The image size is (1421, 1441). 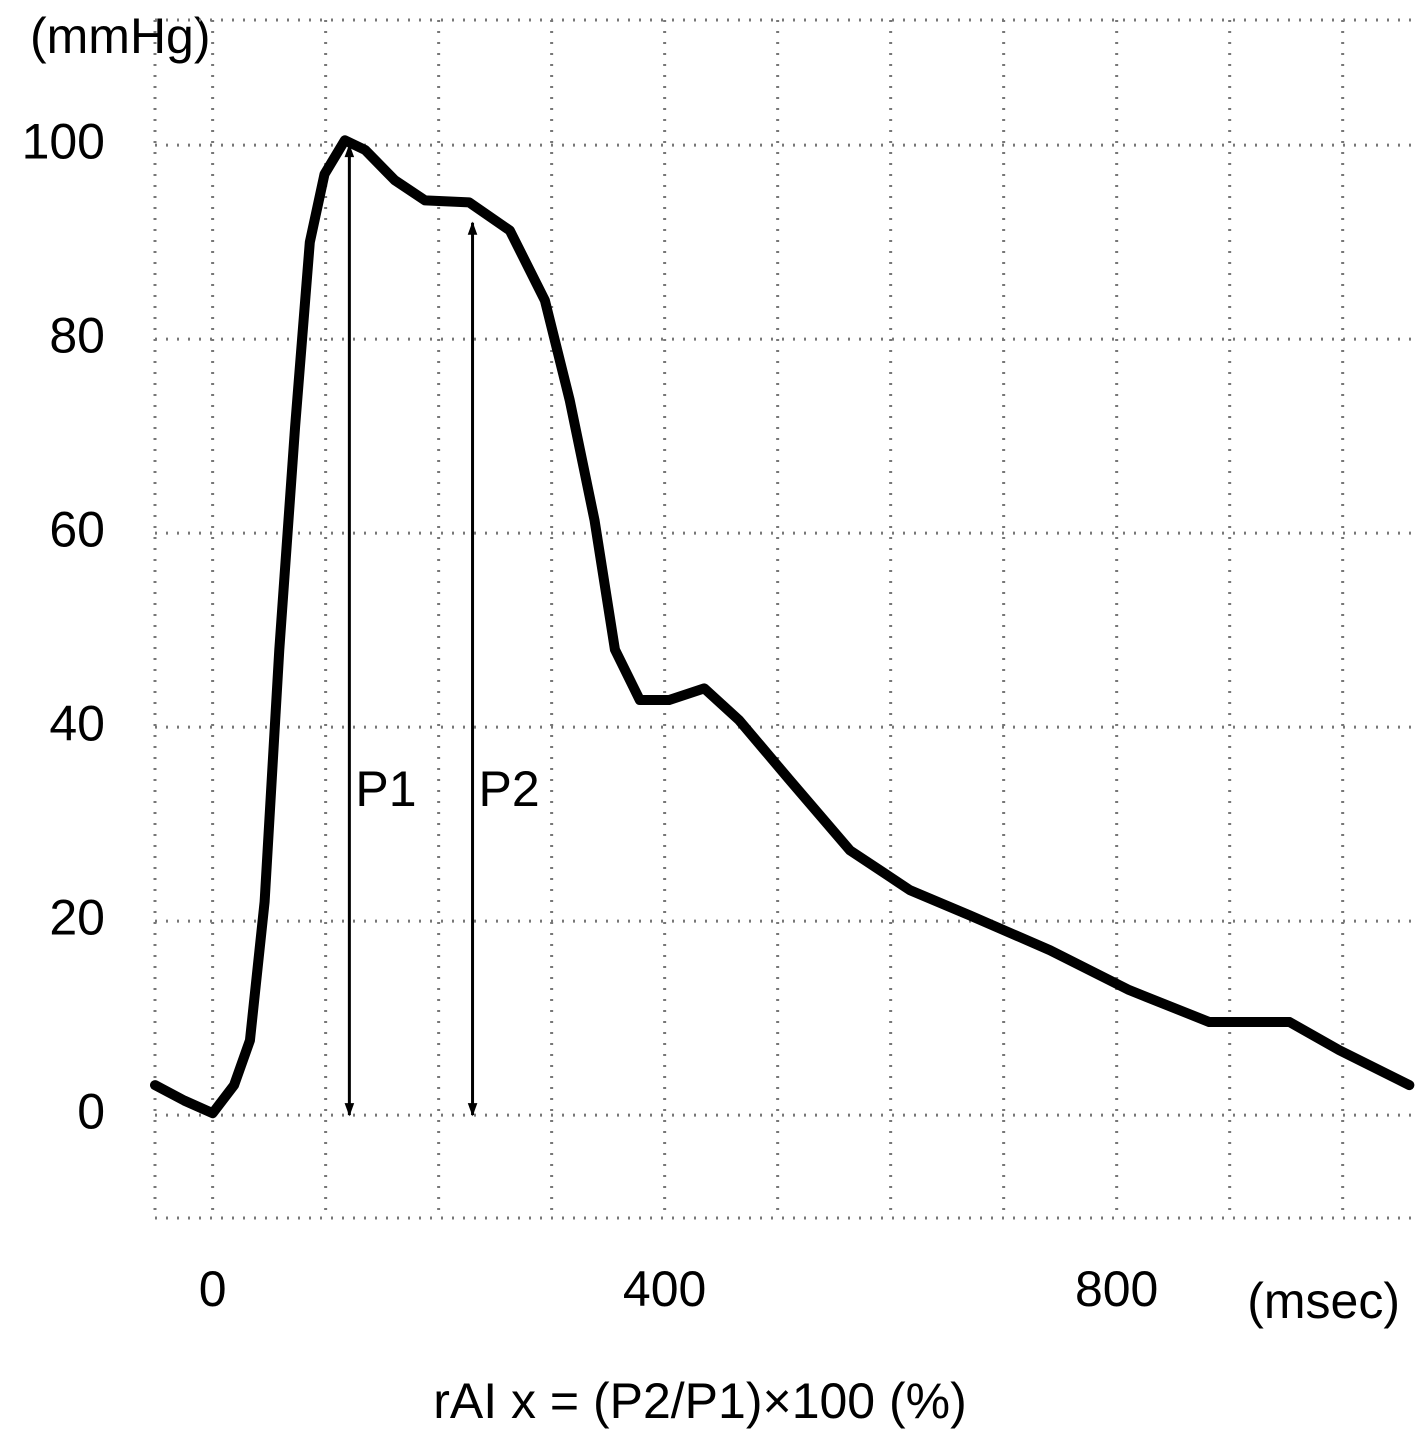 What do you see at coordinates (1116, 1289) in the screenshot?
I see `x-tick-label: 800` at bounding box center [1116, 1289].